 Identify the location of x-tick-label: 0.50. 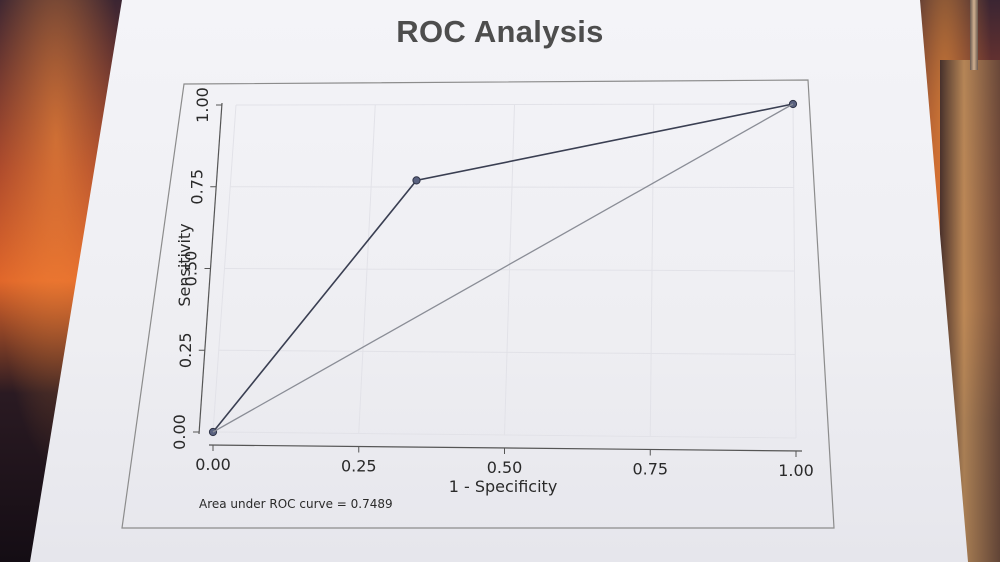
(505, 467).